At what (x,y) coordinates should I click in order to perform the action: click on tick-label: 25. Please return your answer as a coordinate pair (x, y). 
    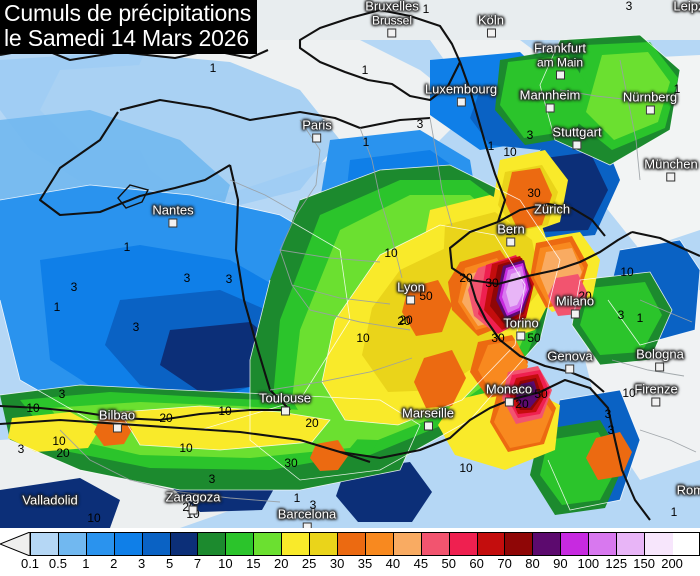
    Looking at the image, I should click on (309, 563).